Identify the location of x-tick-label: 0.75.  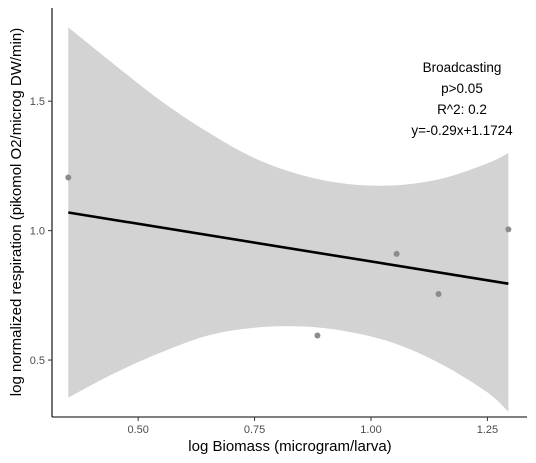
(254, 430).